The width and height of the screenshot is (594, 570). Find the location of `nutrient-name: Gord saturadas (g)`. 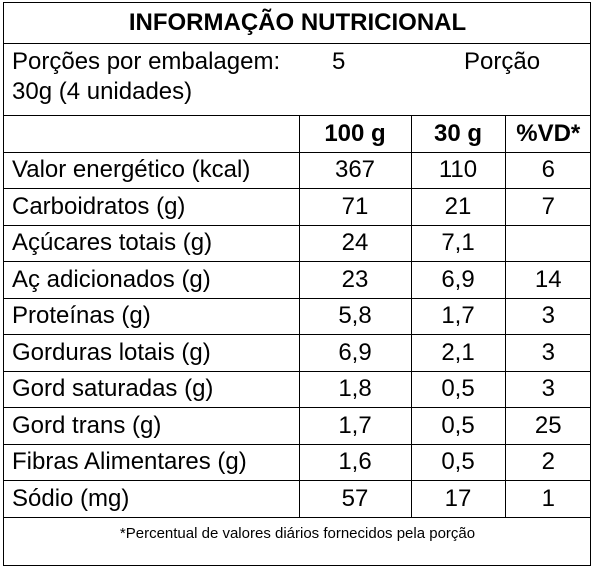

nutrient-name: Gord saturadas (g) is located at coordinates (152, 389).